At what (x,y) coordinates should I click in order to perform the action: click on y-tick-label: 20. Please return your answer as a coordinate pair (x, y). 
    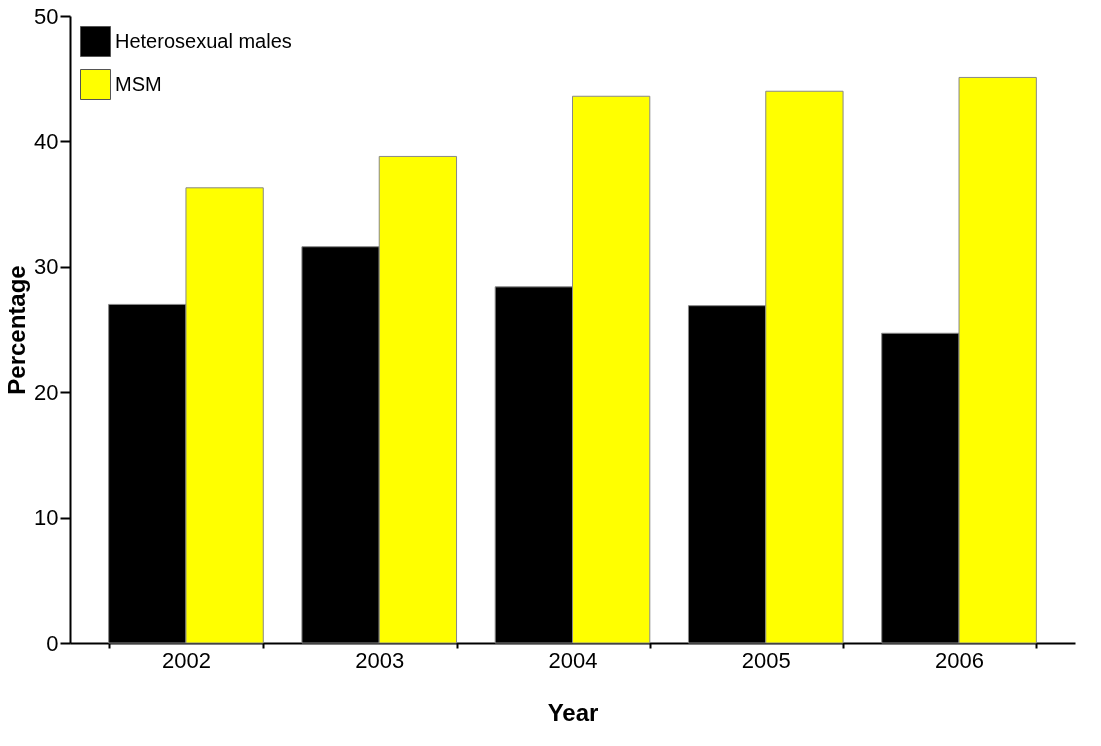
    Looking at the image, I should click on (46, 392).